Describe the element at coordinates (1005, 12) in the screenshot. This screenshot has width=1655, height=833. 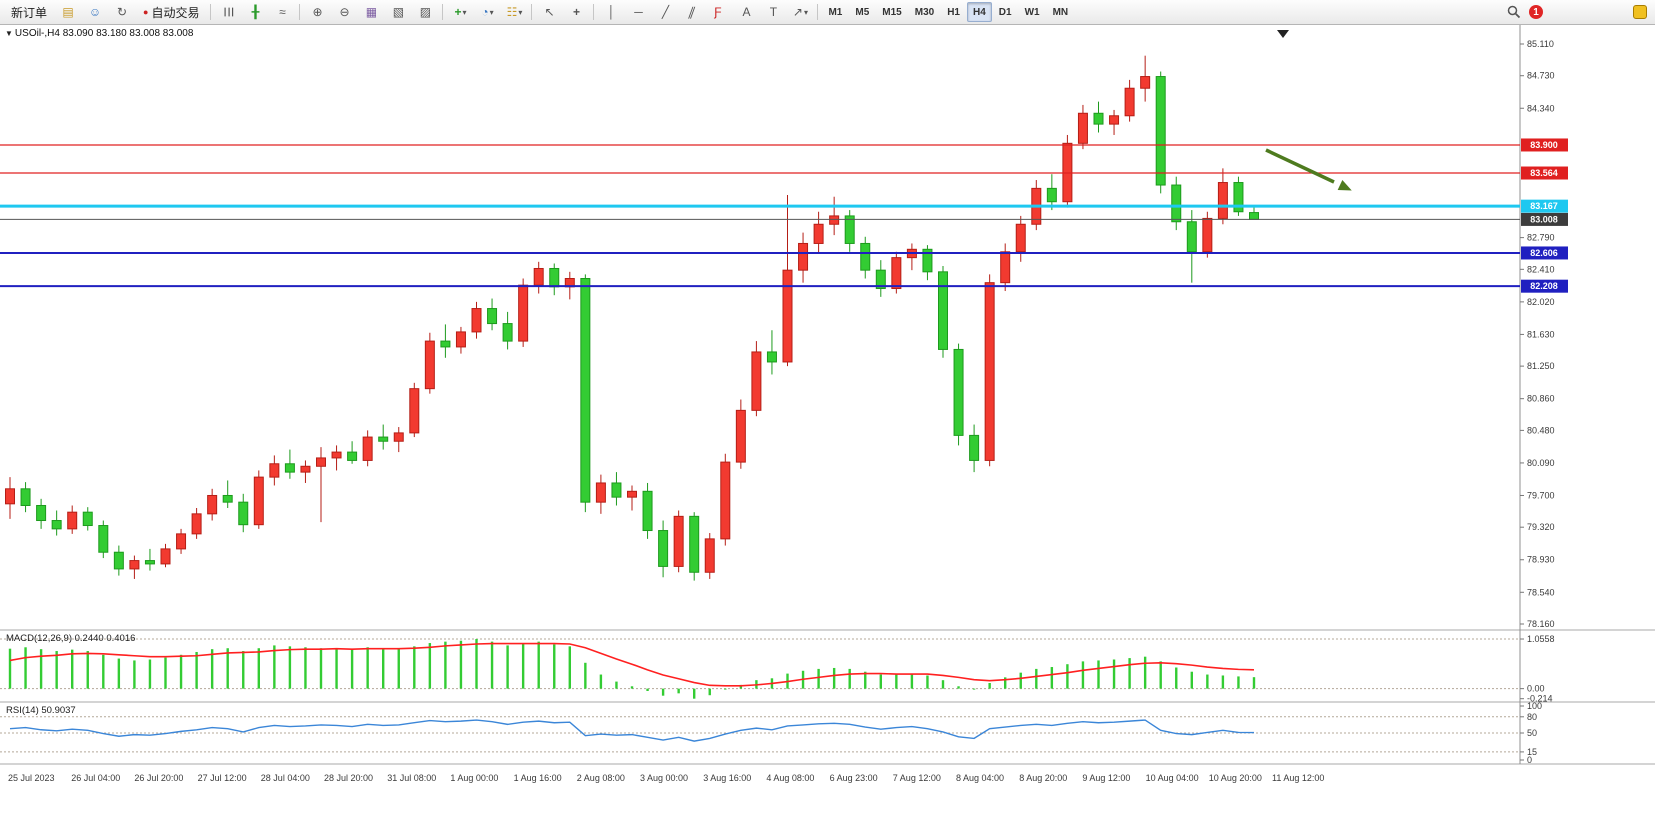
I see `timeframe-d1: D1` at that location.